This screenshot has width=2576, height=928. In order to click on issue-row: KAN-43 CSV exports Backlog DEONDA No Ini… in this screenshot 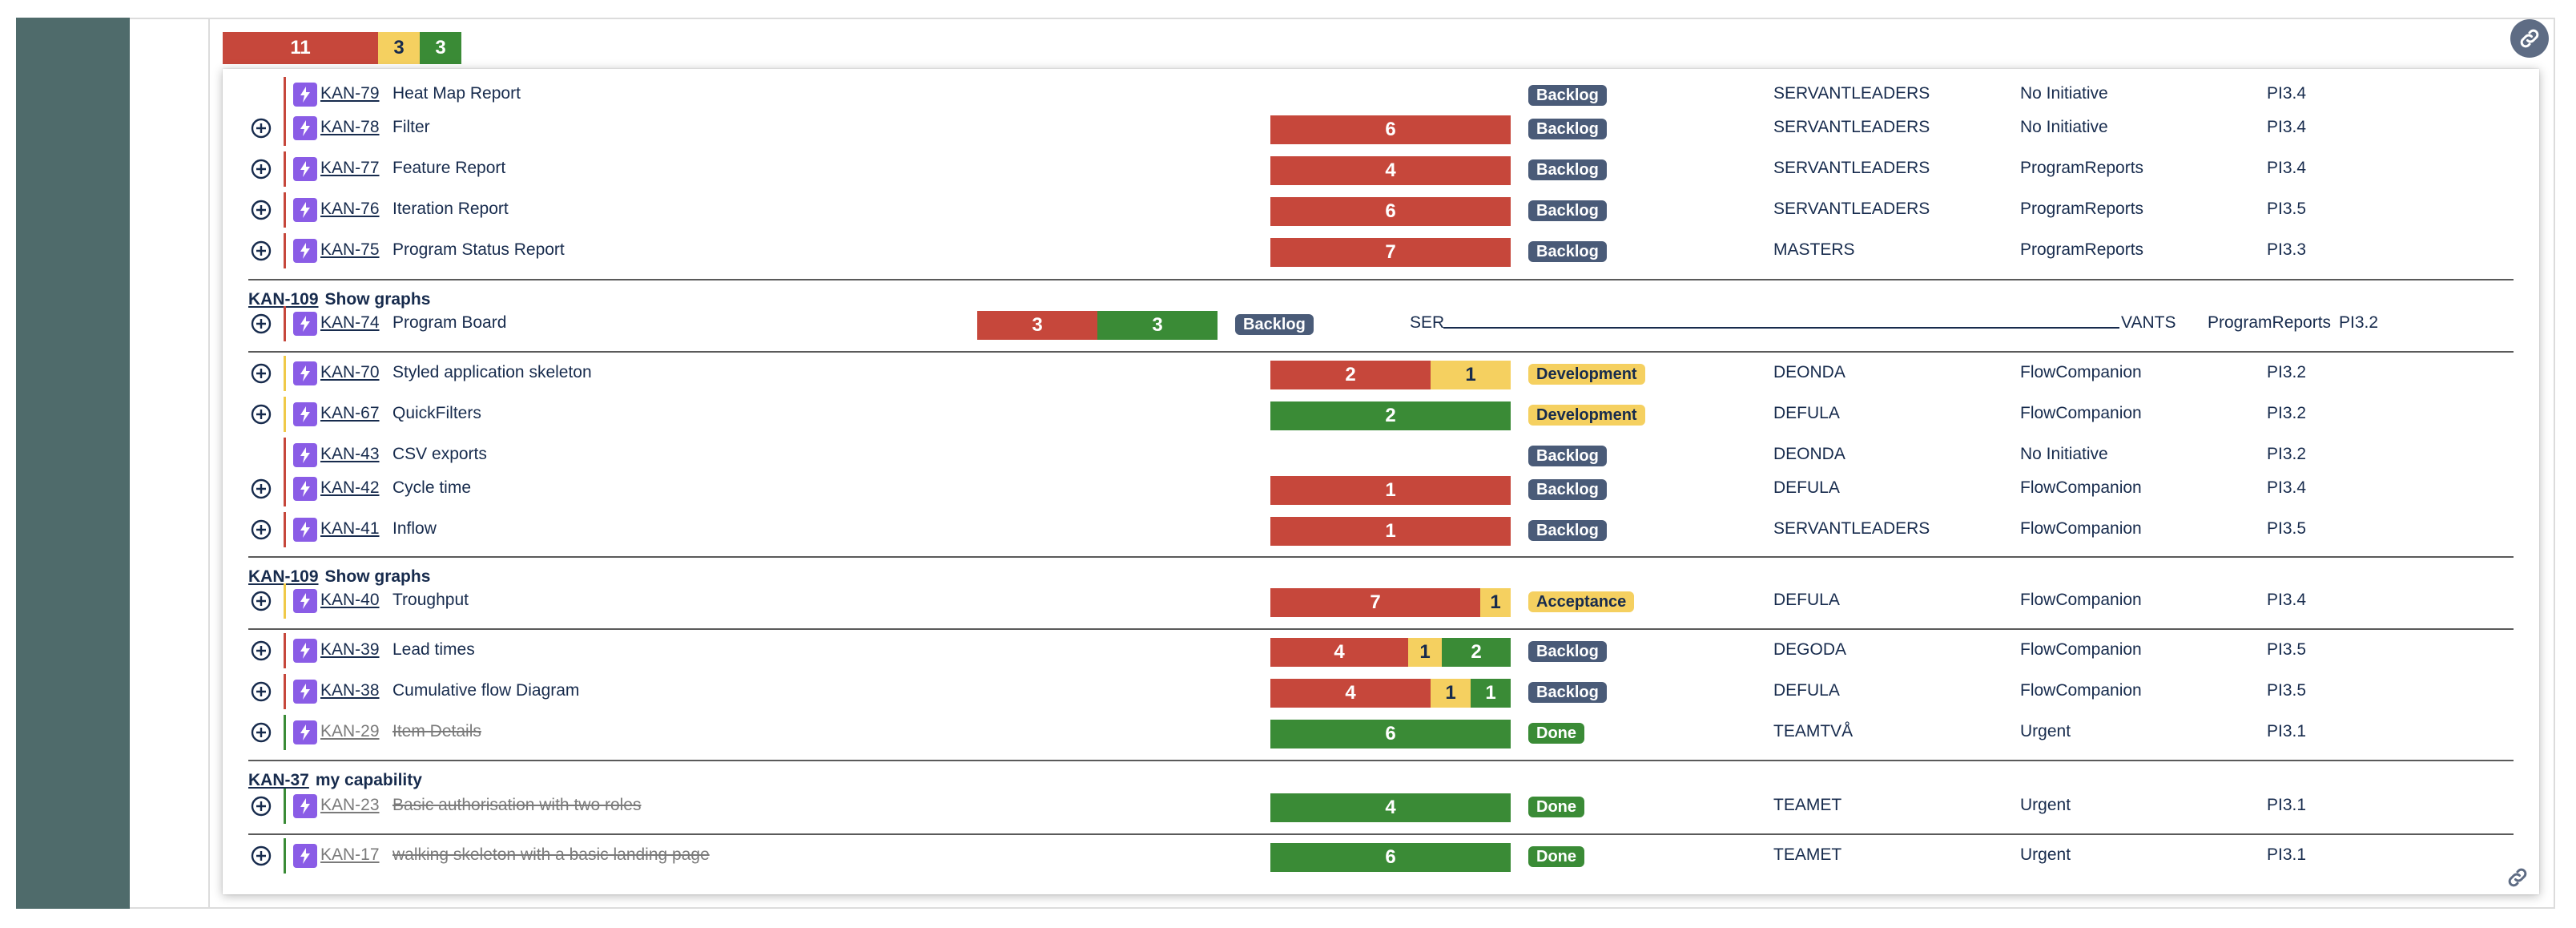, I will do `click(1381, 455)`.